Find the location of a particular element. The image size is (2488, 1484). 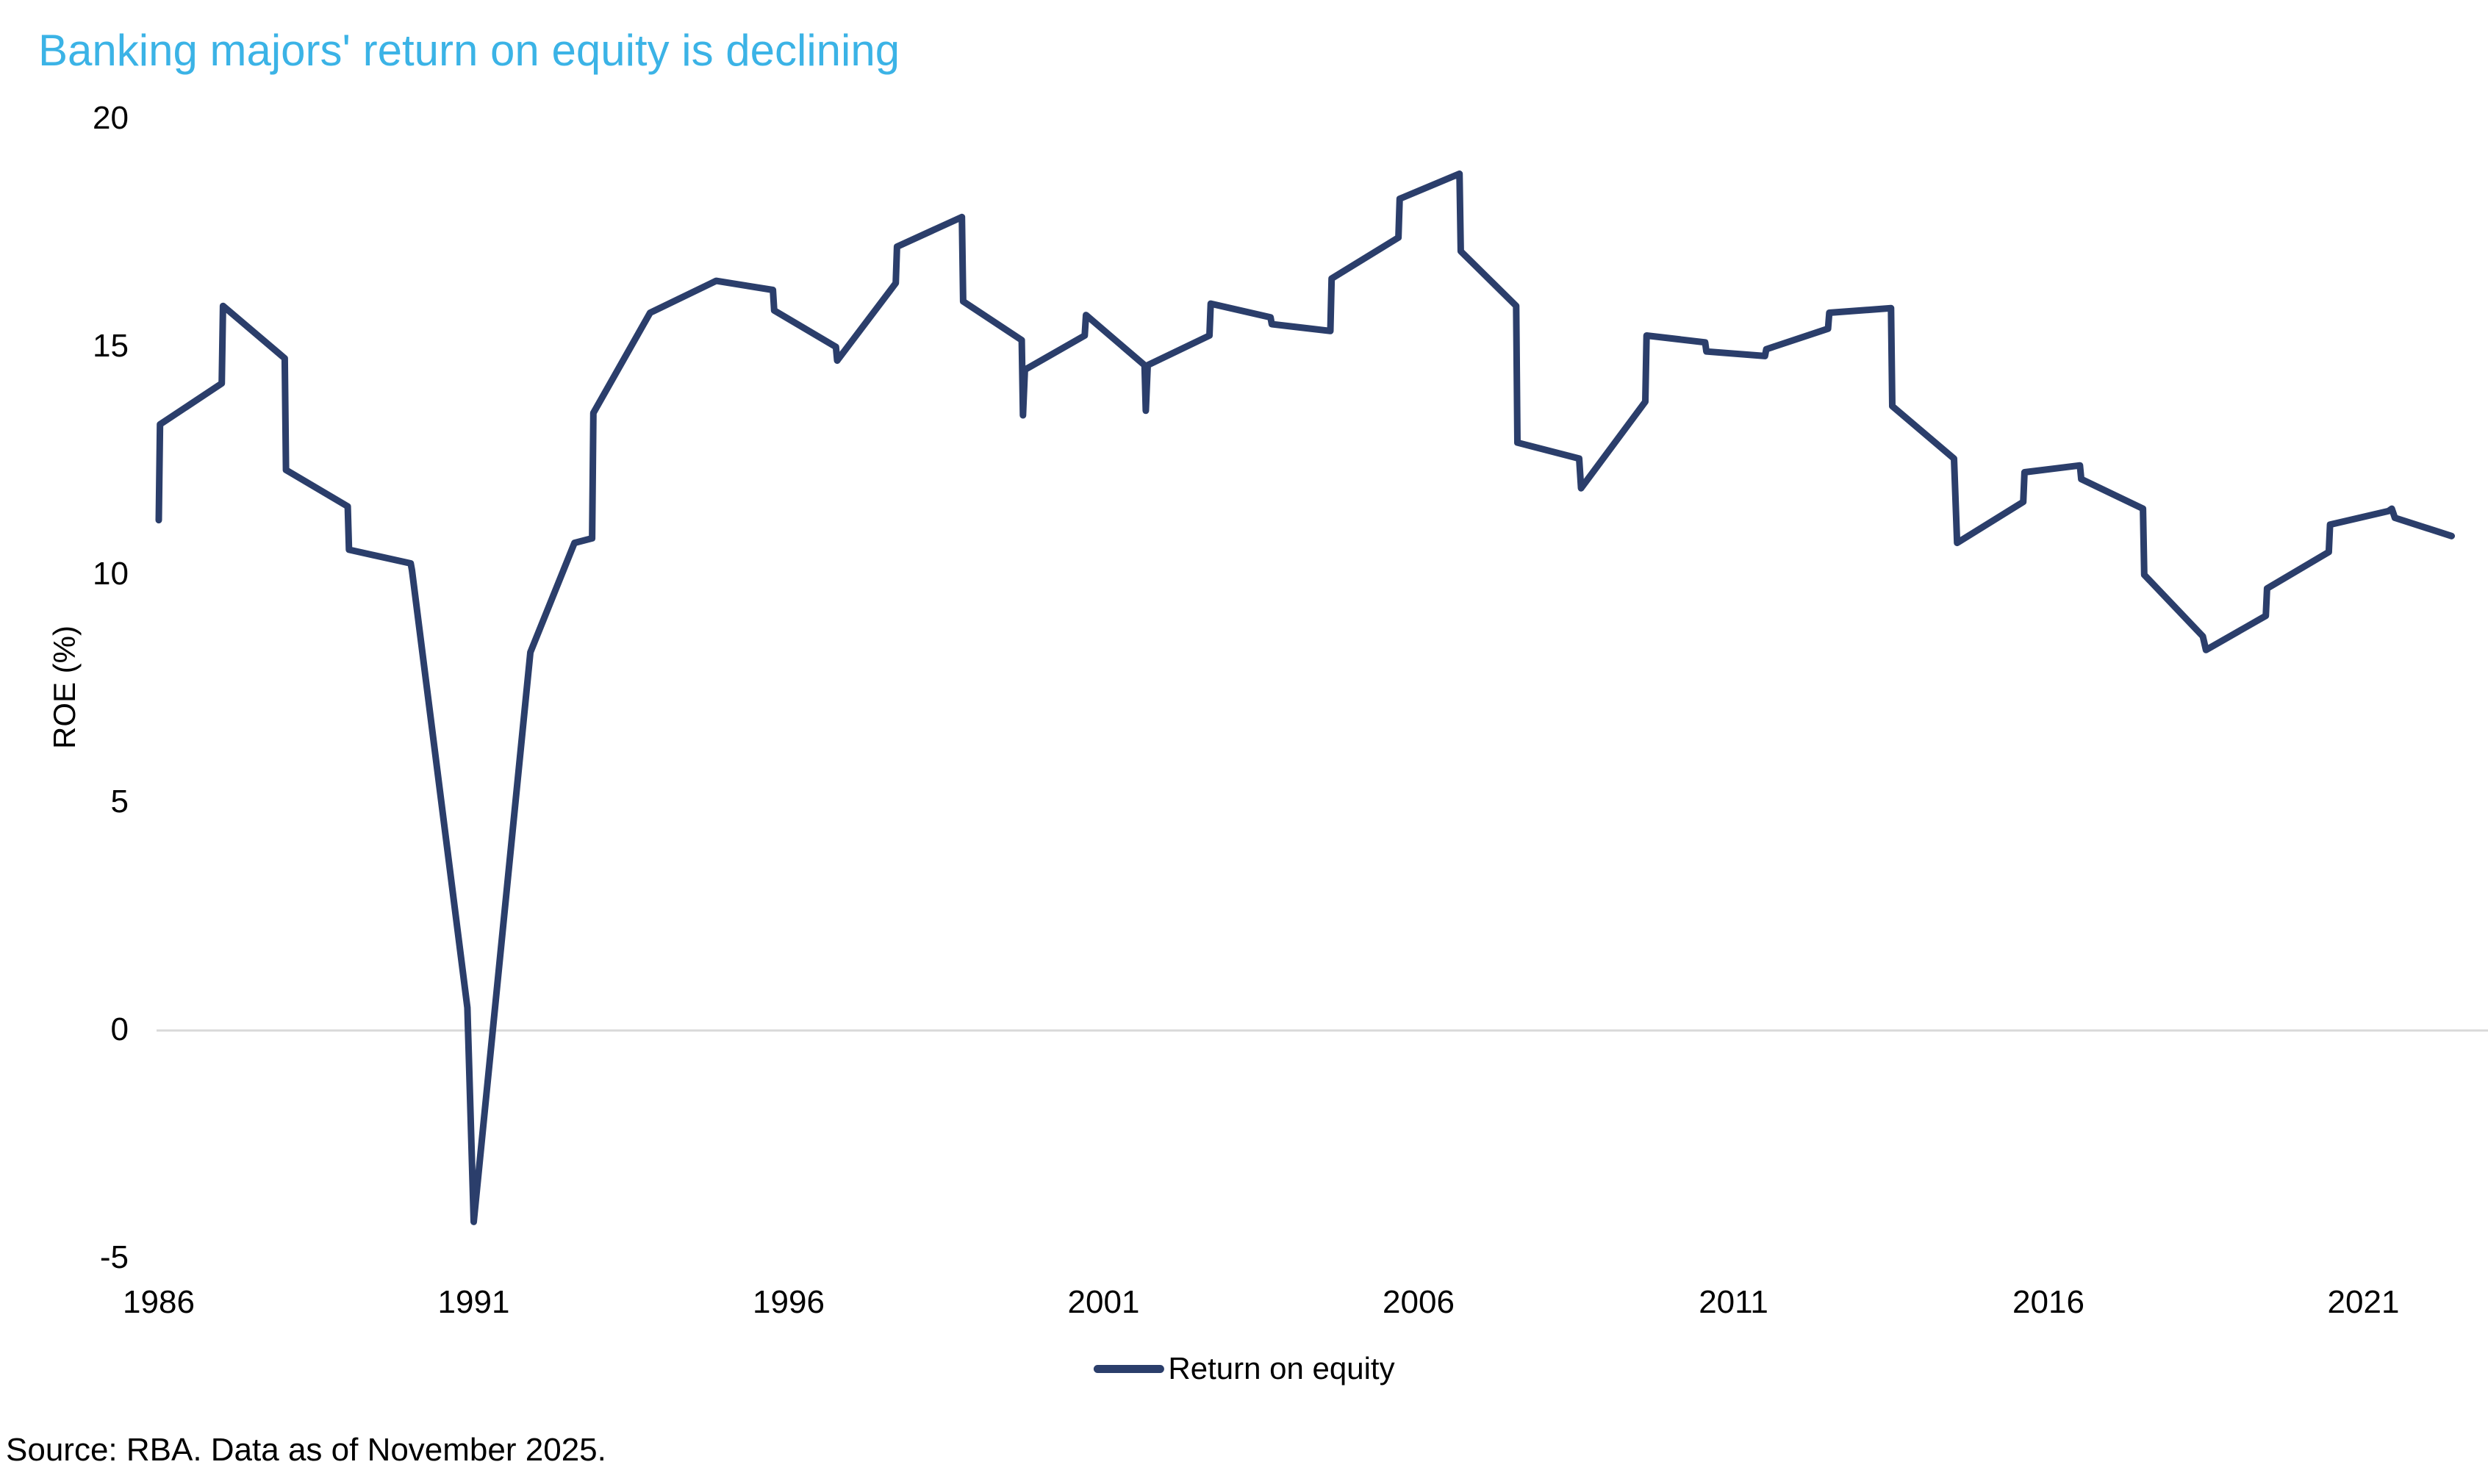

x-tick-label: 2011 is located at coordinates (1734, 1302).